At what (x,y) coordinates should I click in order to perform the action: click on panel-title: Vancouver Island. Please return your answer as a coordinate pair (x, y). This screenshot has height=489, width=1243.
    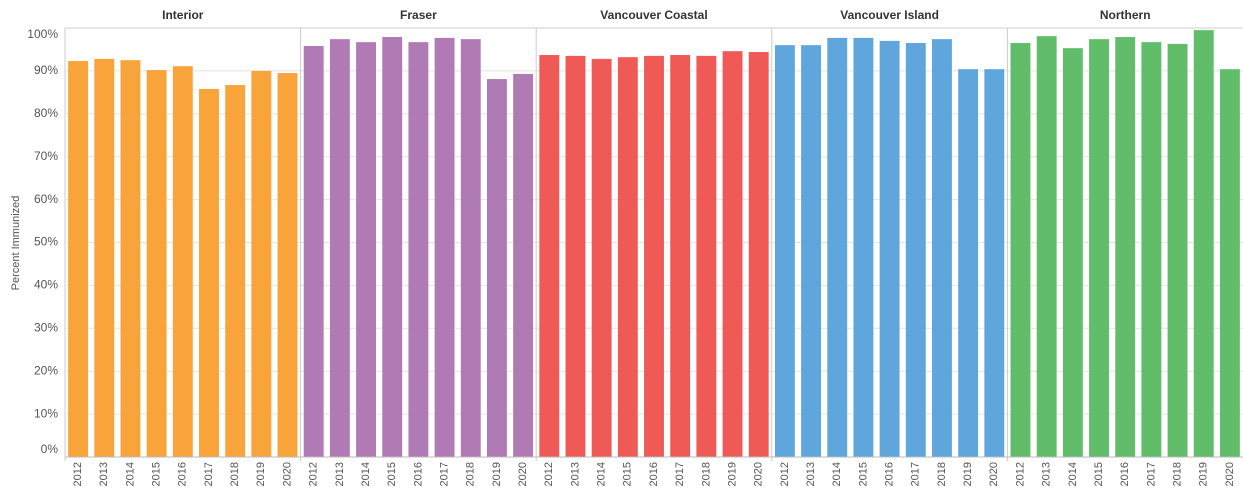
    Looking at the image, I should click on (889, 15).